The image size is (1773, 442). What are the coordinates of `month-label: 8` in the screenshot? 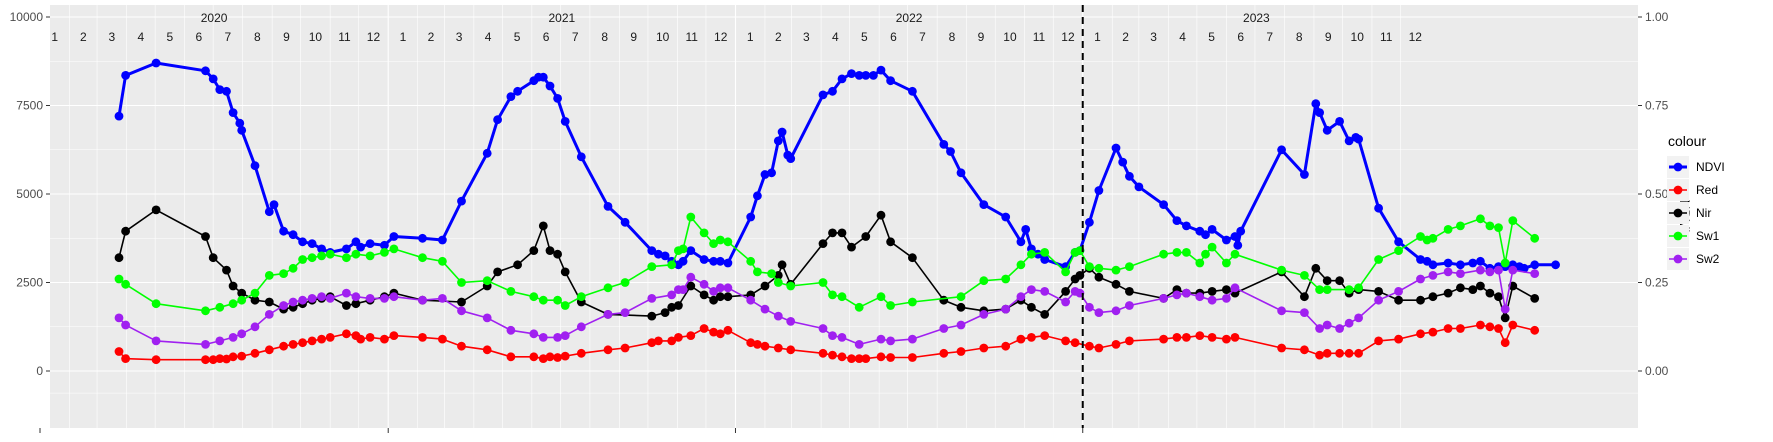 It's located at (1299, 37).